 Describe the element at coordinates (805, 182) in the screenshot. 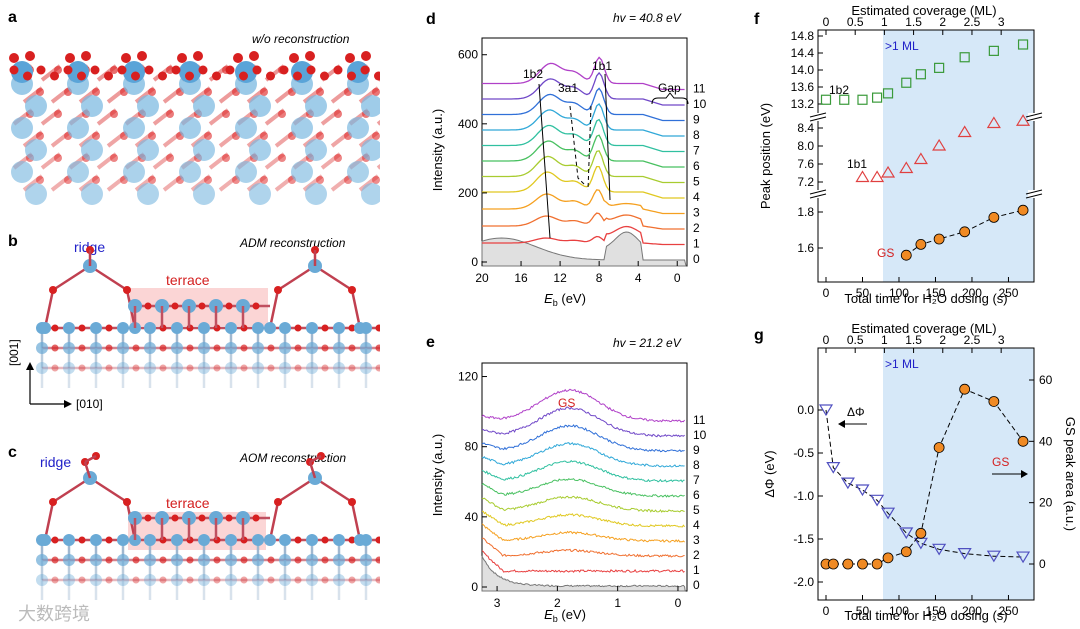

I see `svg-text: 7.2` at that location.